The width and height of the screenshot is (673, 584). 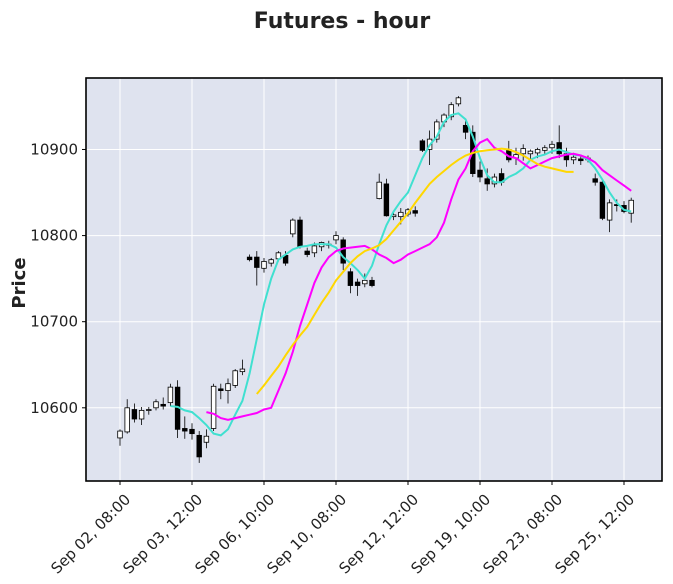 What do you see at coordinates (342, 21) in the screenshot?
I see `chart-title: Futures - hour` at bounding box center [342, 21].